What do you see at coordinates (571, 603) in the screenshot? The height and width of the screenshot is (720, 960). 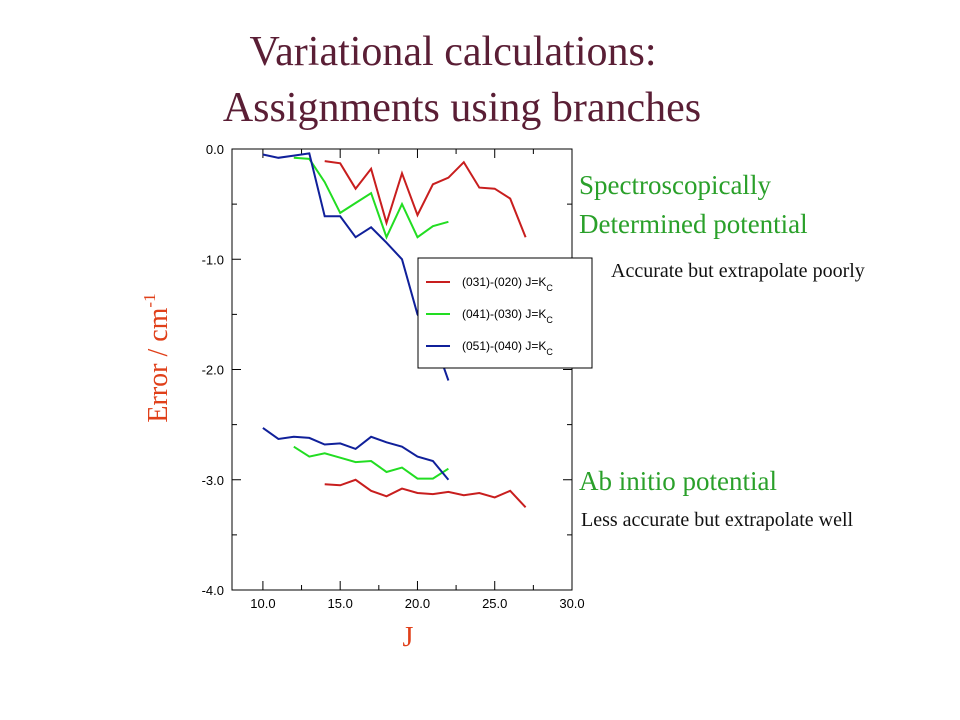 I see `x-tick-label: 30.0` at bounding box center [571, 603].